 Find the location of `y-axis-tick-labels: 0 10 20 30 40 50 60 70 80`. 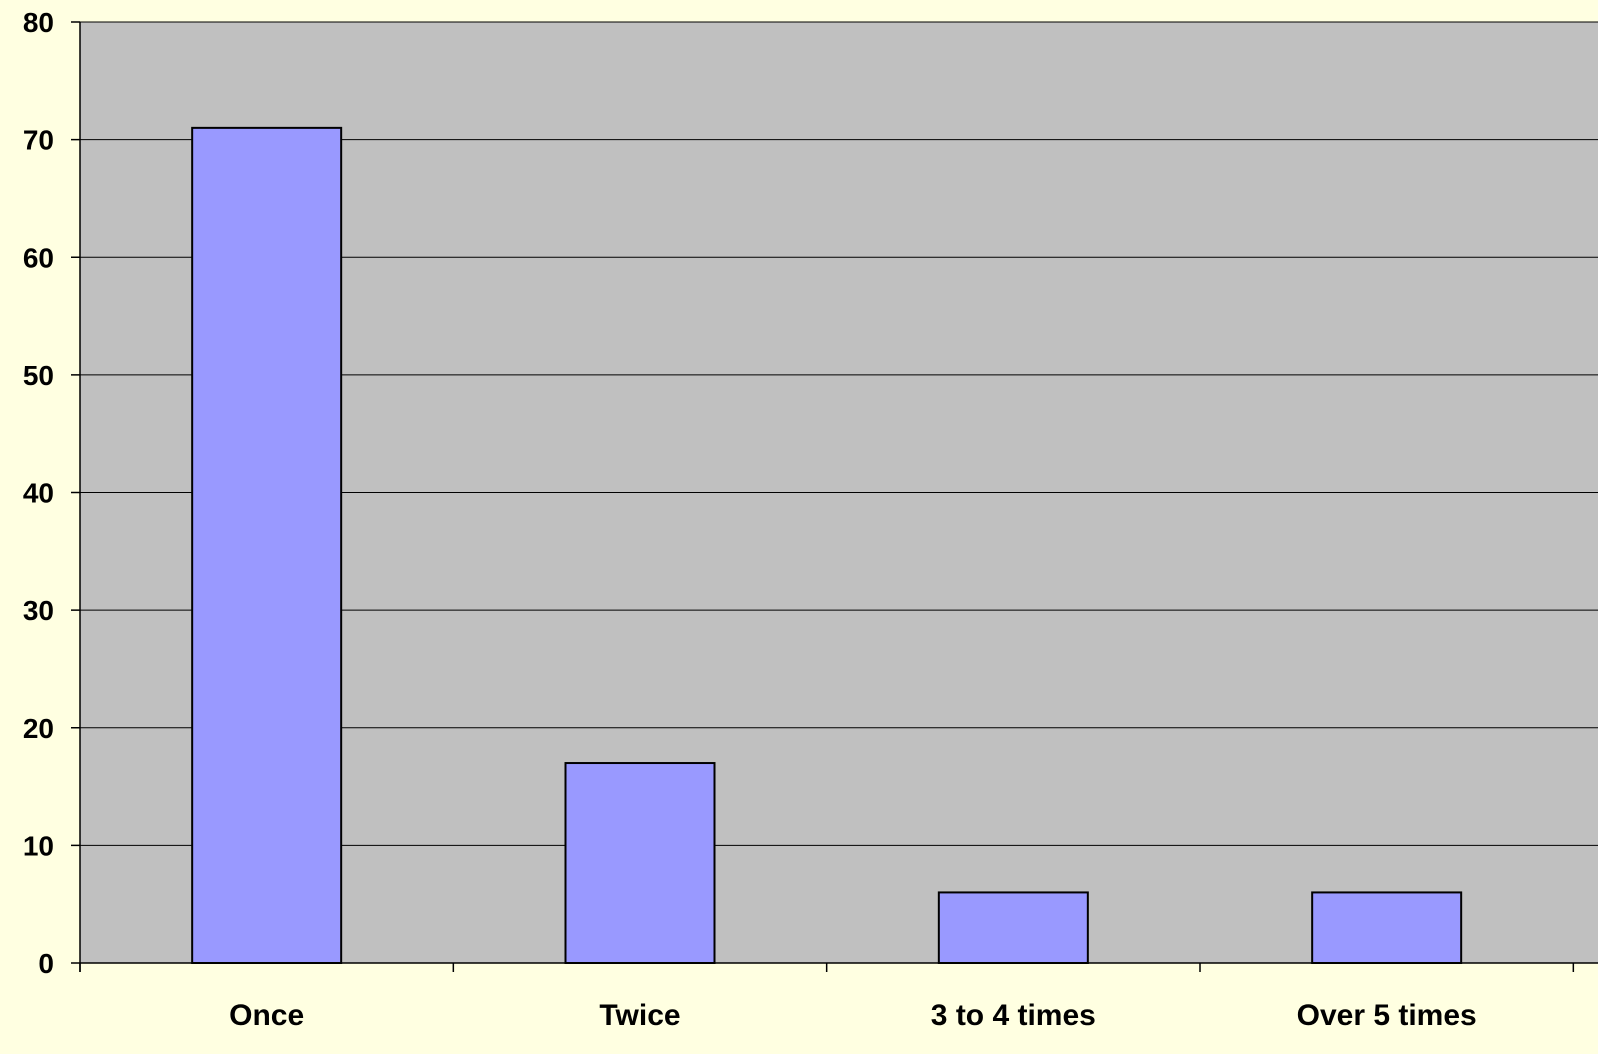

y-axis-tick-labels: 0 10 20 30 40 50 60 70 80 is located at coordinates (38, 493).